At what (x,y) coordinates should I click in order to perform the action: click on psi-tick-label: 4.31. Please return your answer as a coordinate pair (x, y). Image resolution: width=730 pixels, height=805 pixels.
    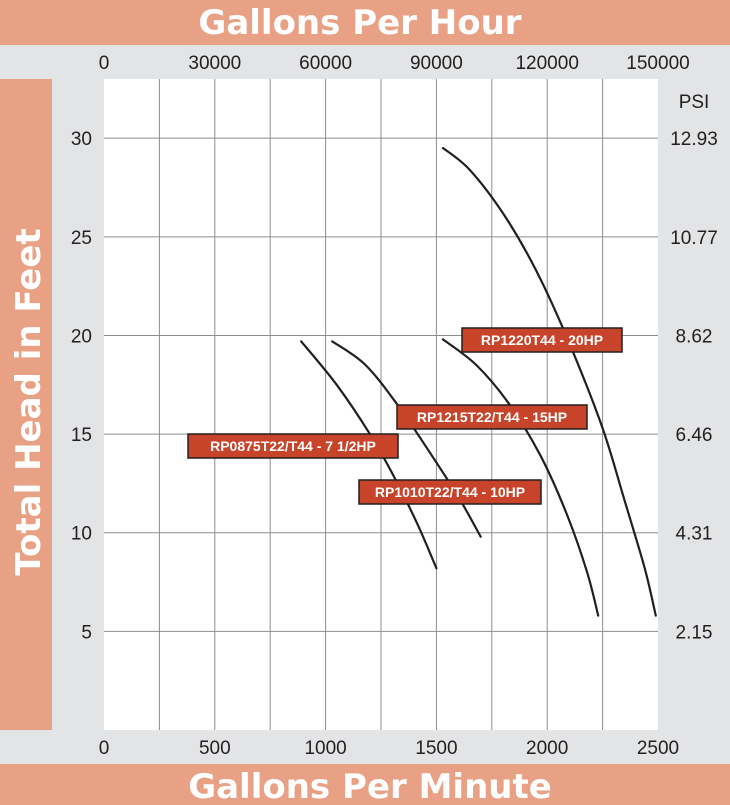
    Looking at the image, I should click on (694, 534).